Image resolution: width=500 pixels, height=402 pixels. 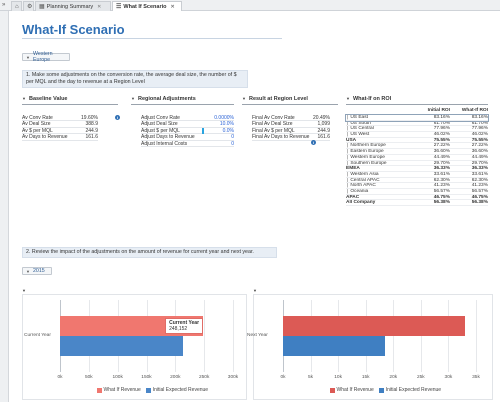 I want to click on chart-legend: What If Revenue Initial Expected Revenue, so click(x=150, y=390).